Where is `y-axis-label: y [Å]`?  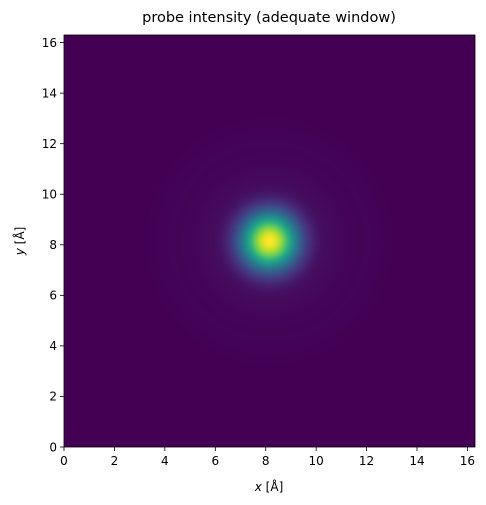
y-axis-label: y [Å] is located at coordinates (19, 242).